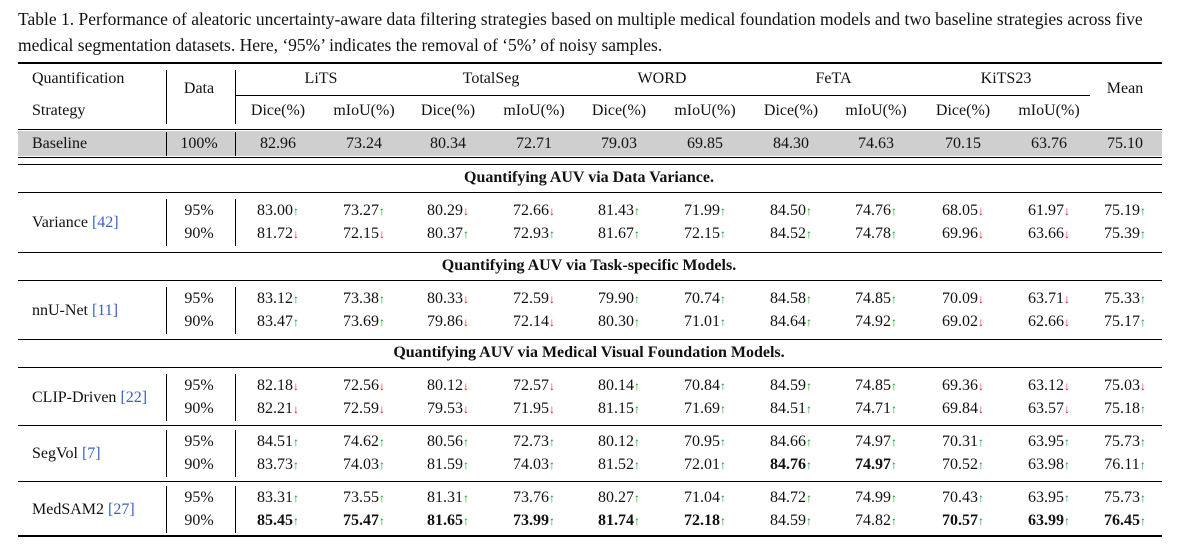  Describe the element at coordinates (275, 464) in the screenshot. I see `cell-value: 83.73` at that location.